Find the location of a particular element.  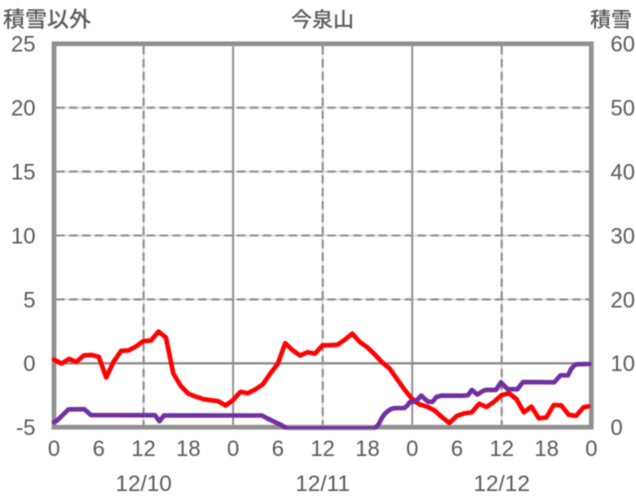

svg-text: 12/12 is located at coordinates (502, 483).